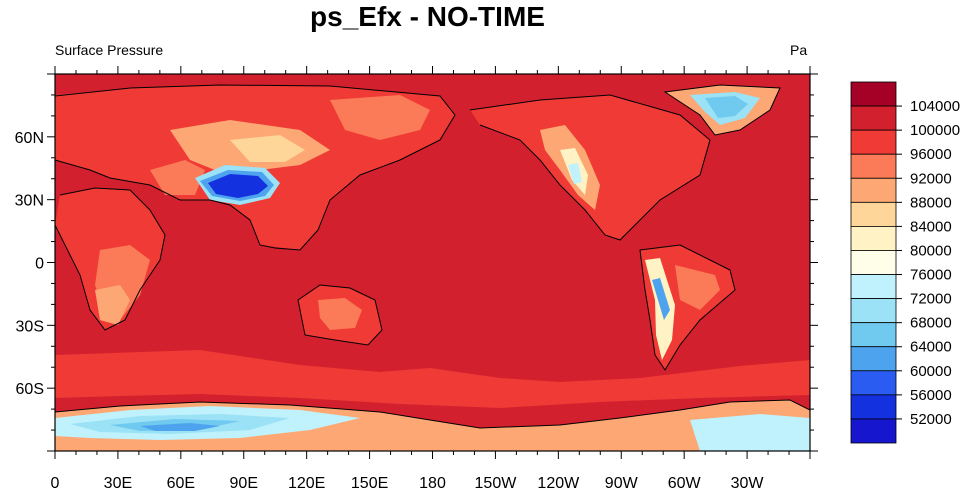 This screenshot has width=965, height=490. What do you see at coordinates (931, 250) in the screenshot?
I see `colorbar-label: 80000` at bounding box center [931, 250].